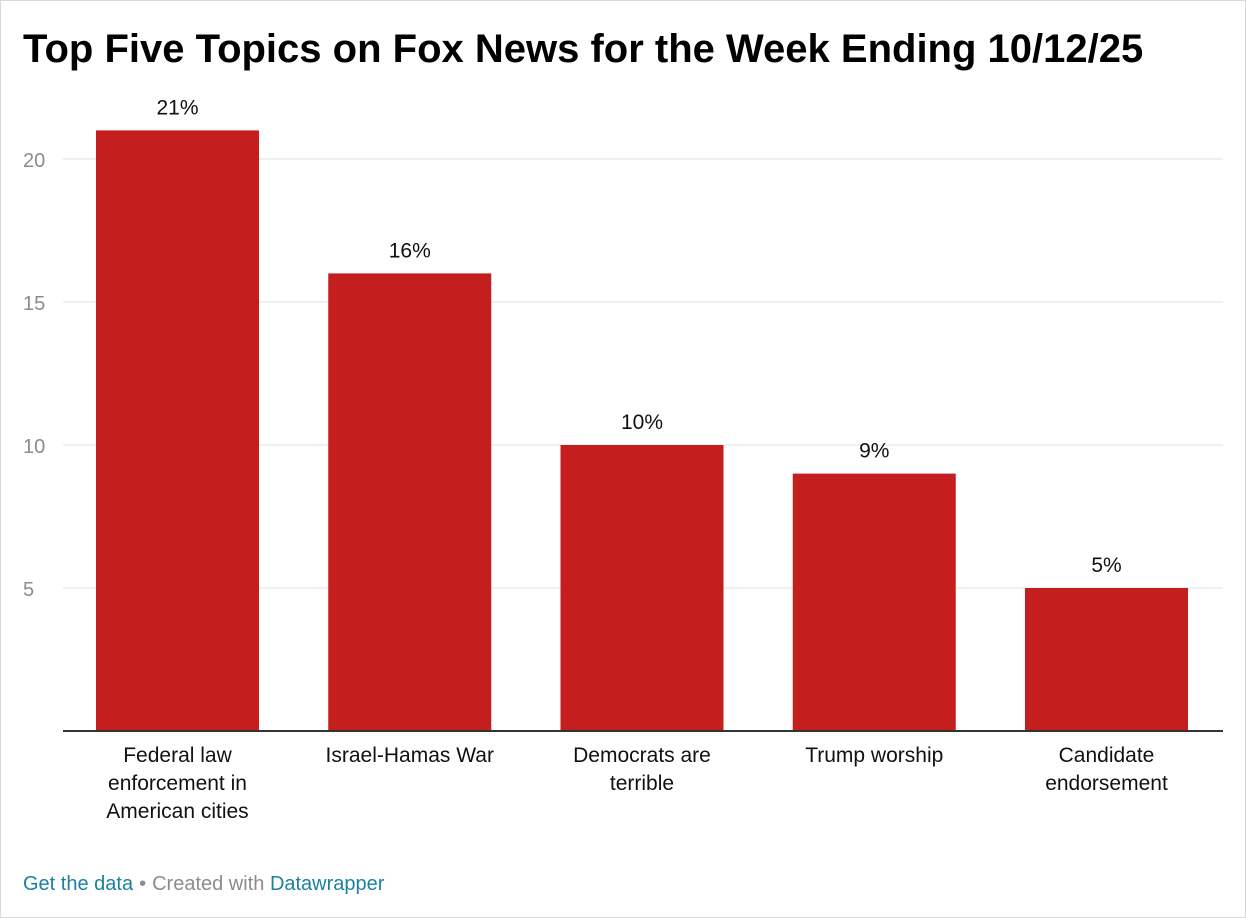 The image size is (1246, 918). I want to click on chart-footer: Get the data • Created with Datawrapper, so click(203, 884).